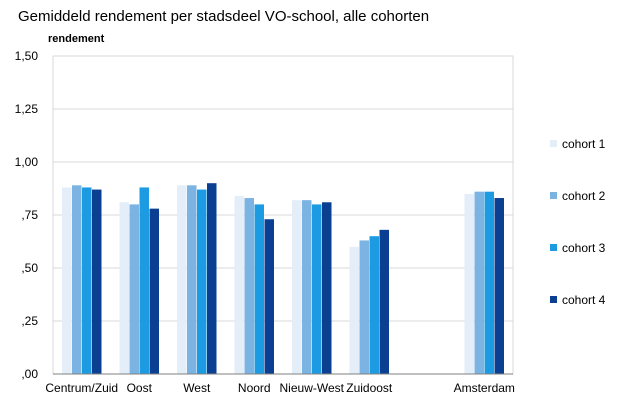  Describe the element at coordinates (140, 388) in the screenshot. I see `x-tick-label: Oost` at that location.